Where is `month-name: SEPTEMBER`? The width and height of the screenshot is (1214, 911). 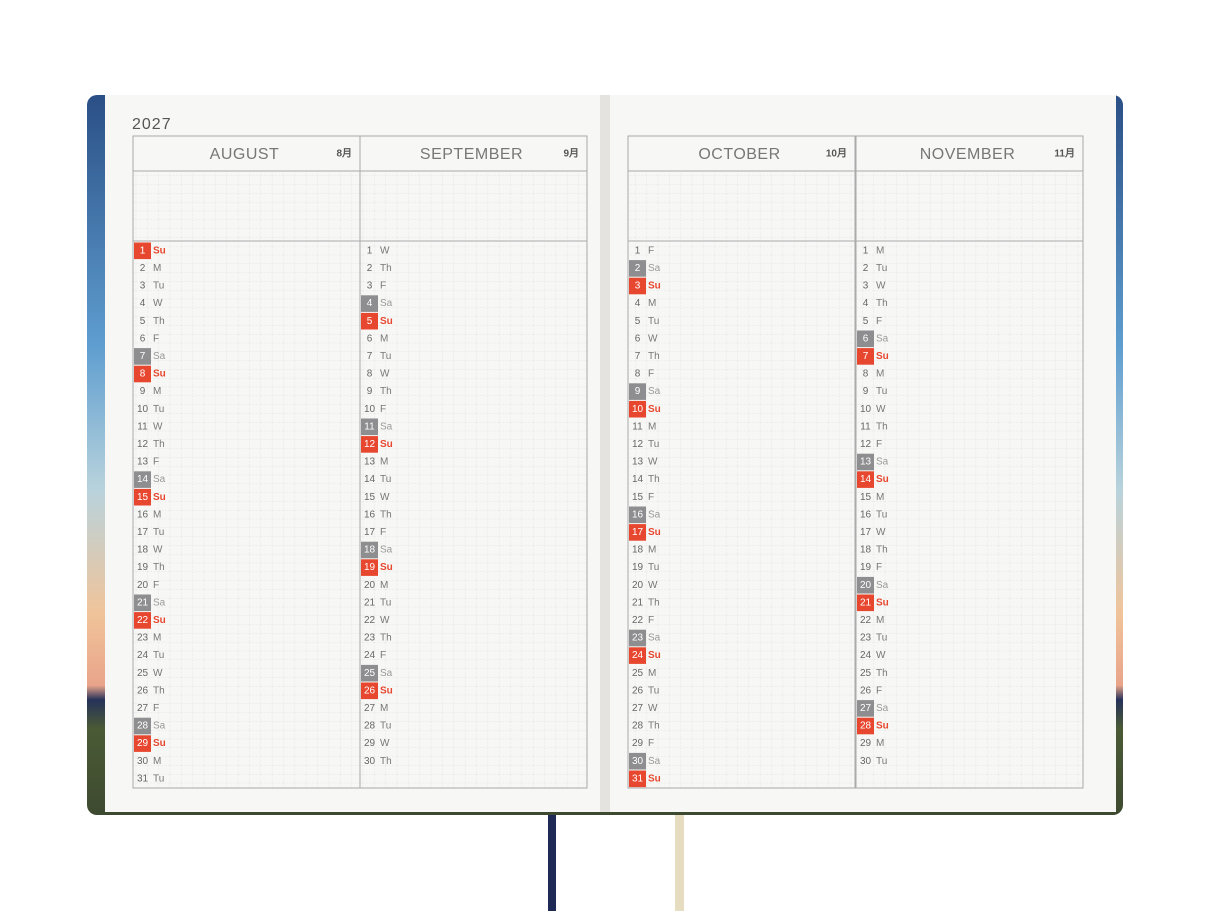 month-name: SEPTEMBER is located at coordinates (471, 154).